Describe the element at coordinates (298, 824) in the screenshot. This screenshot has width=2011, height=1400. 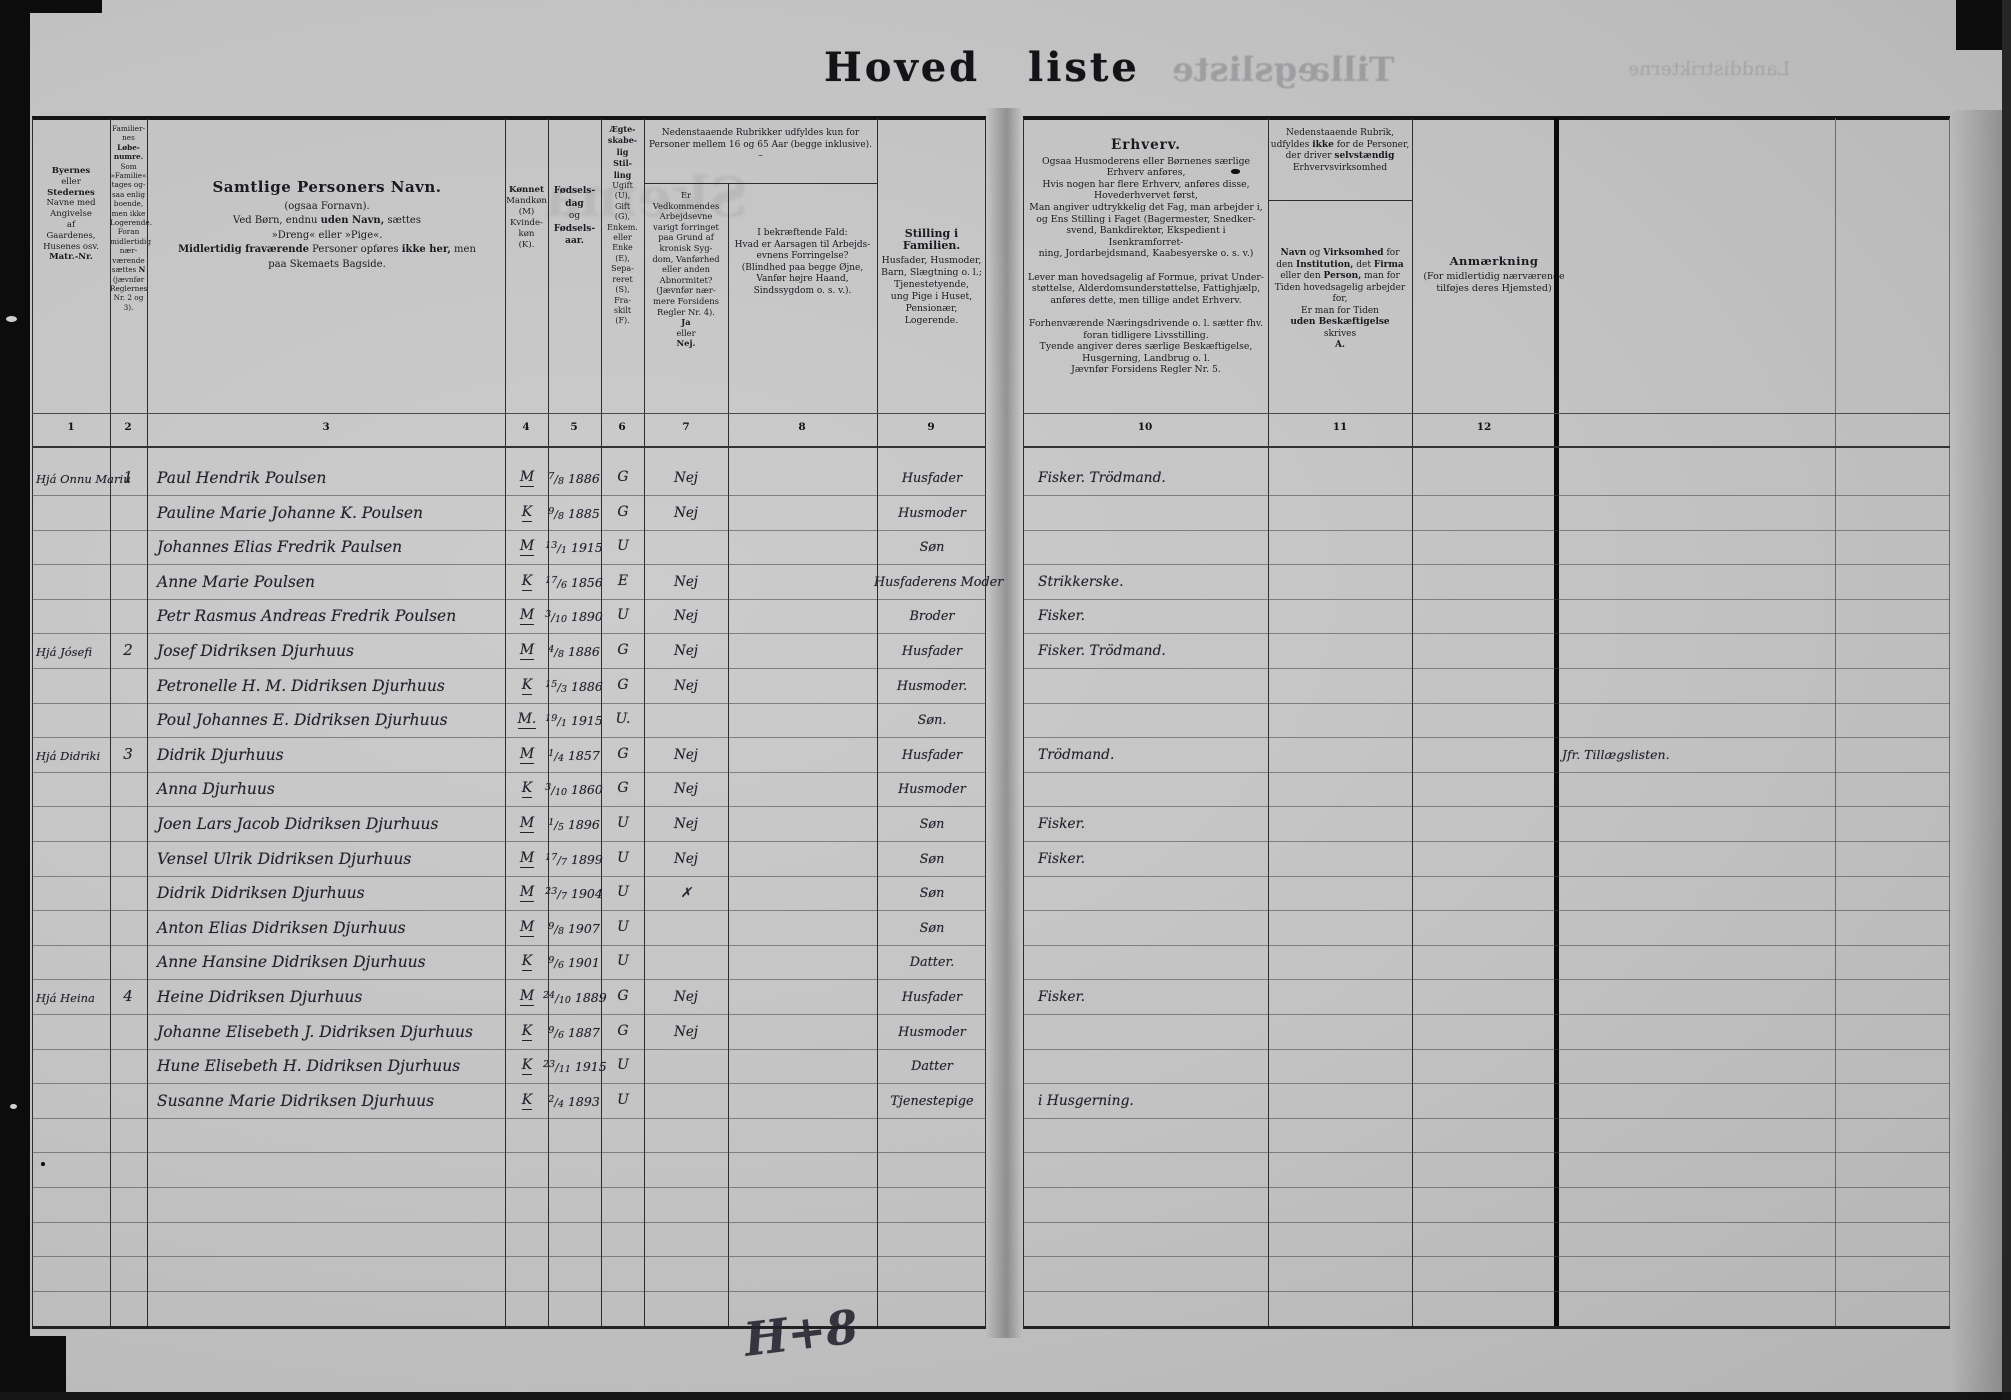
I see `cell-name: Joen Lars Jacob Didriksen Djurhuus` at that location.